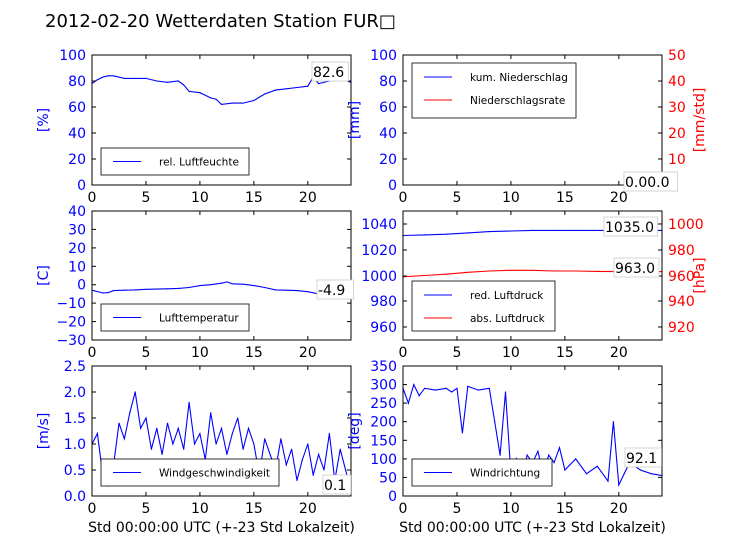 The image size is (736, 552). I want to click on legend-label: rel. Luftfeuchte, so click(199, 163).